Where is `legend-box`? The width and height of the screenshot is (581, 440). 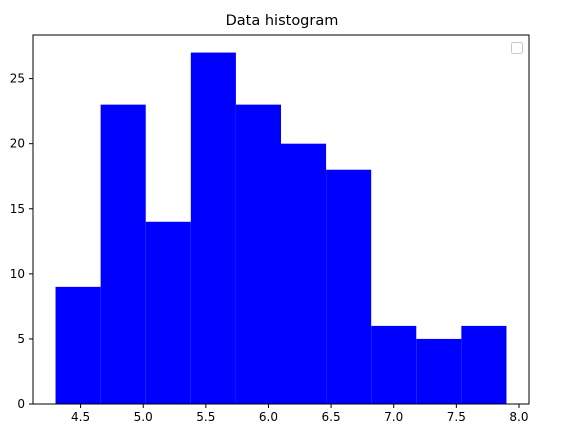 legend-box is located at coordinates (517, 48).